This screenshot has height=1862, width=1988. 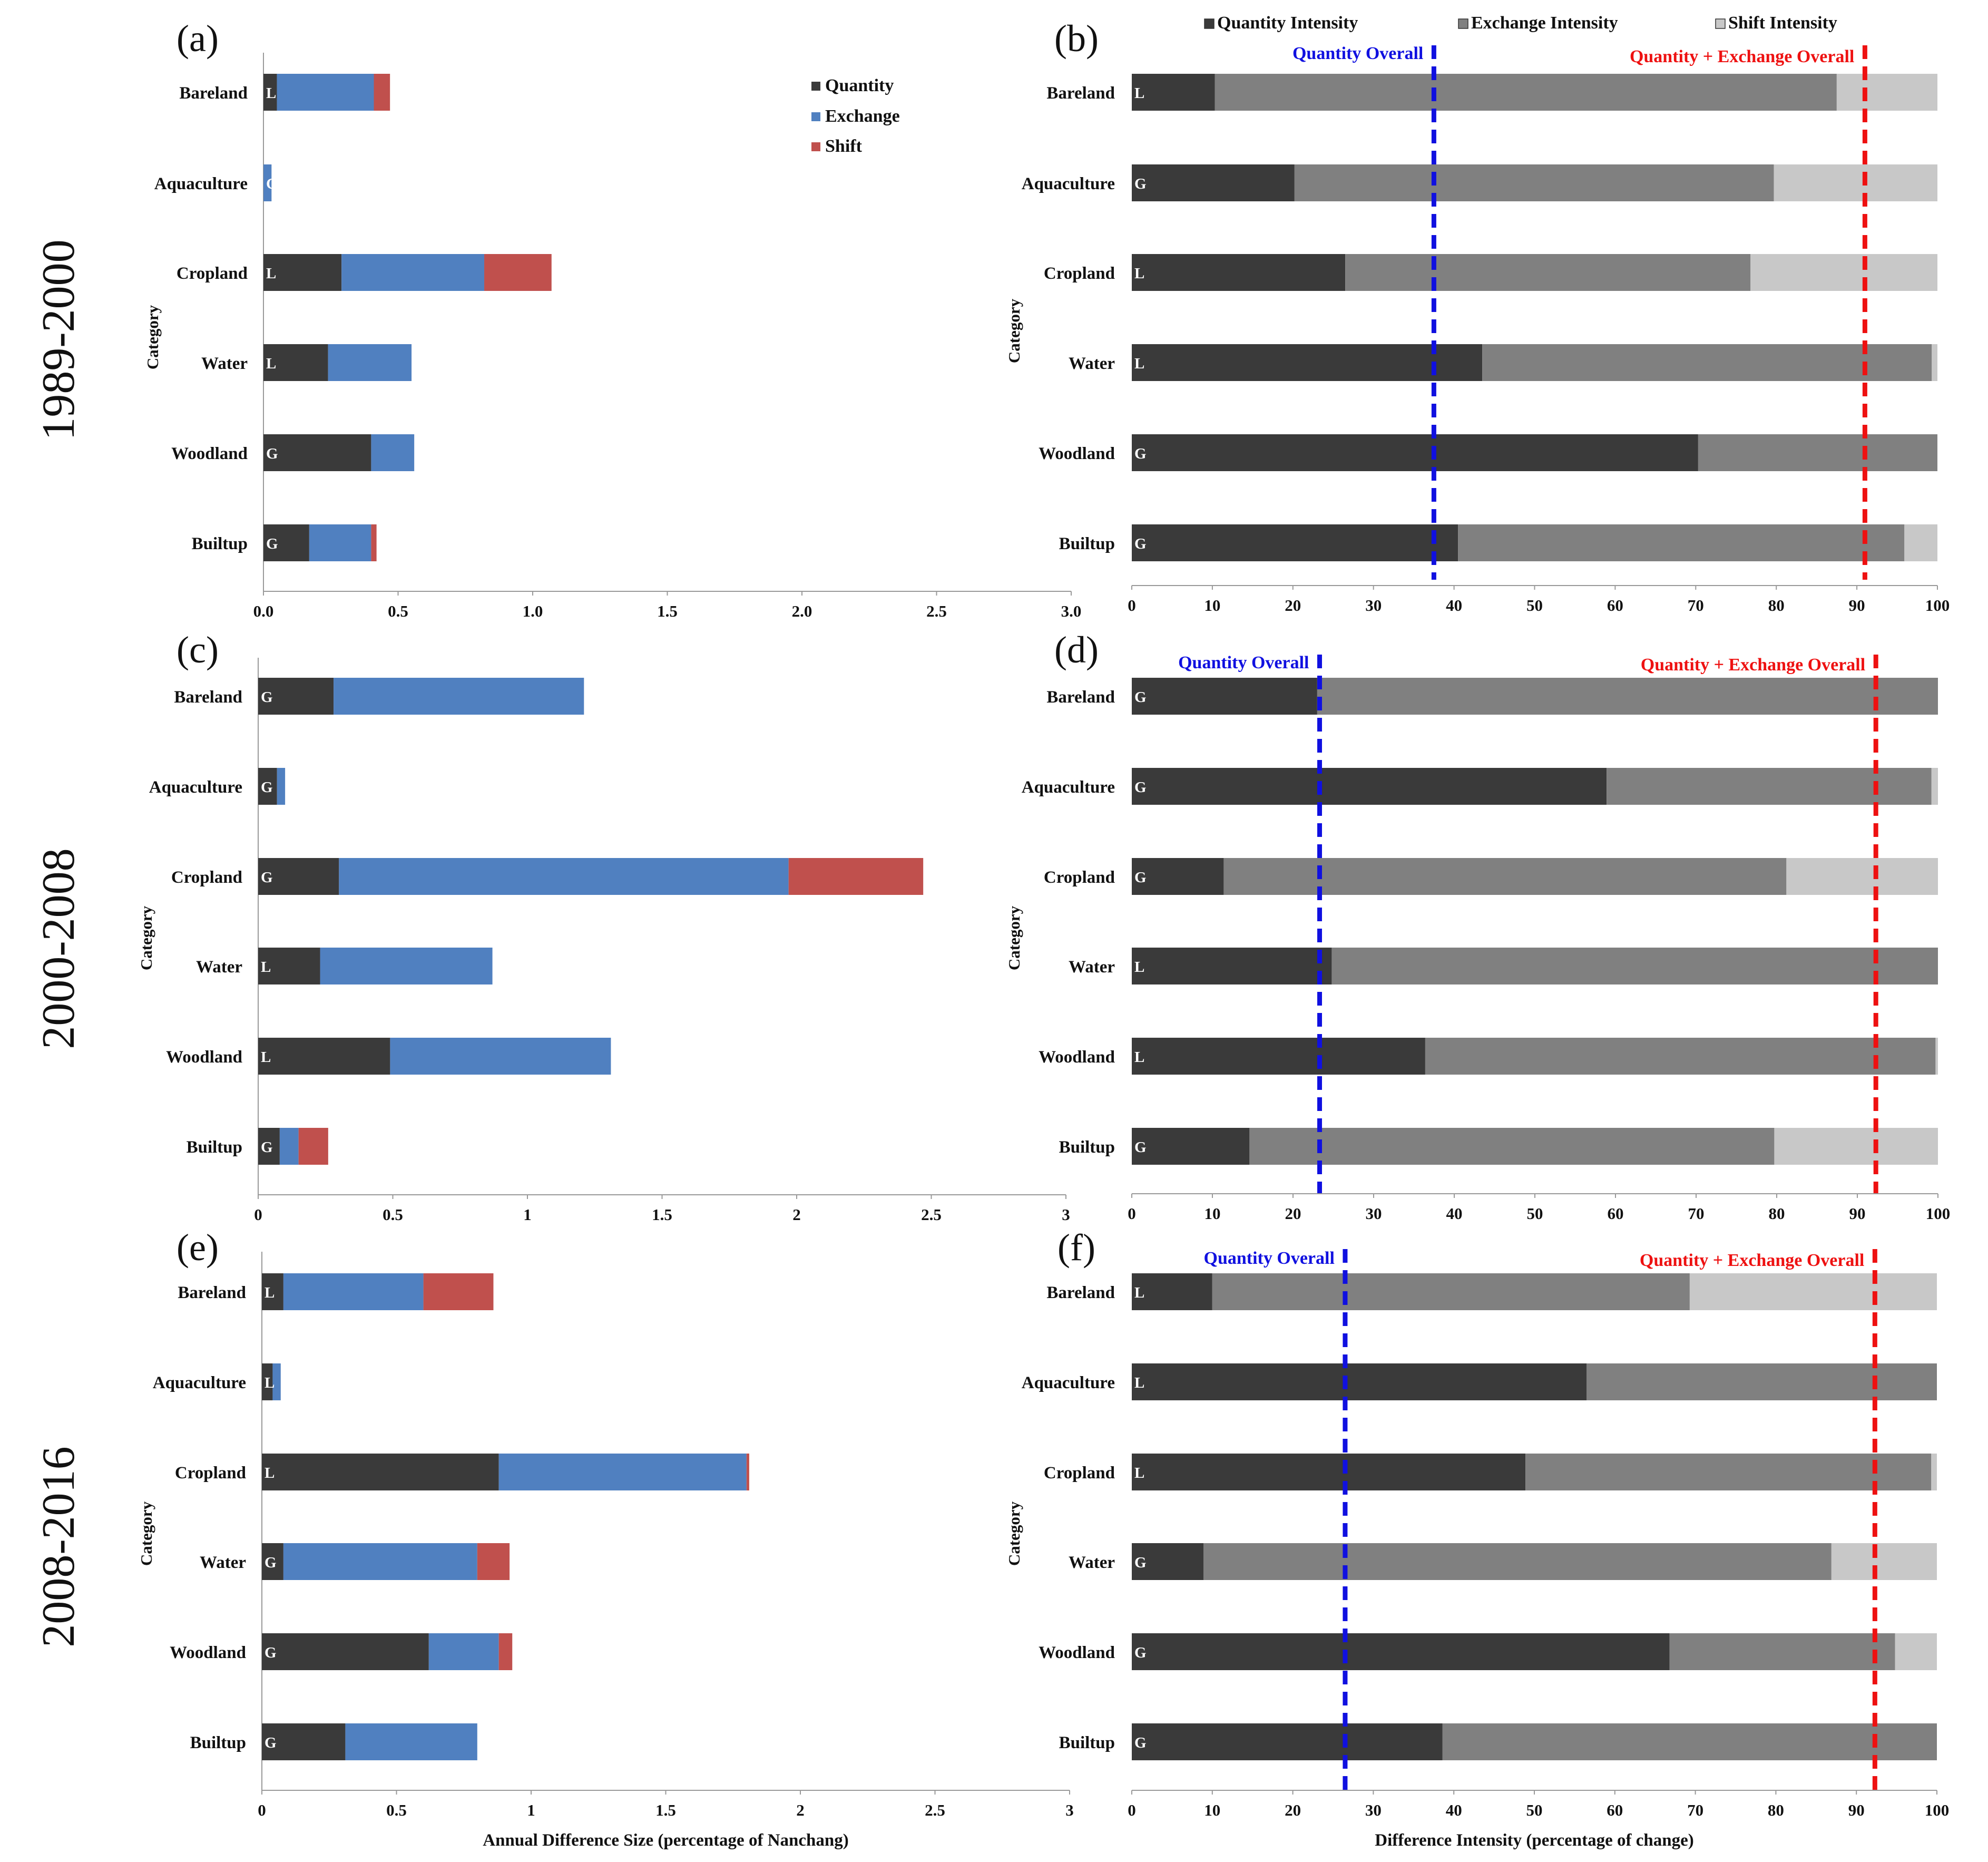 I want to click on period-label: 2000-2008, so click(x=58, y=948).